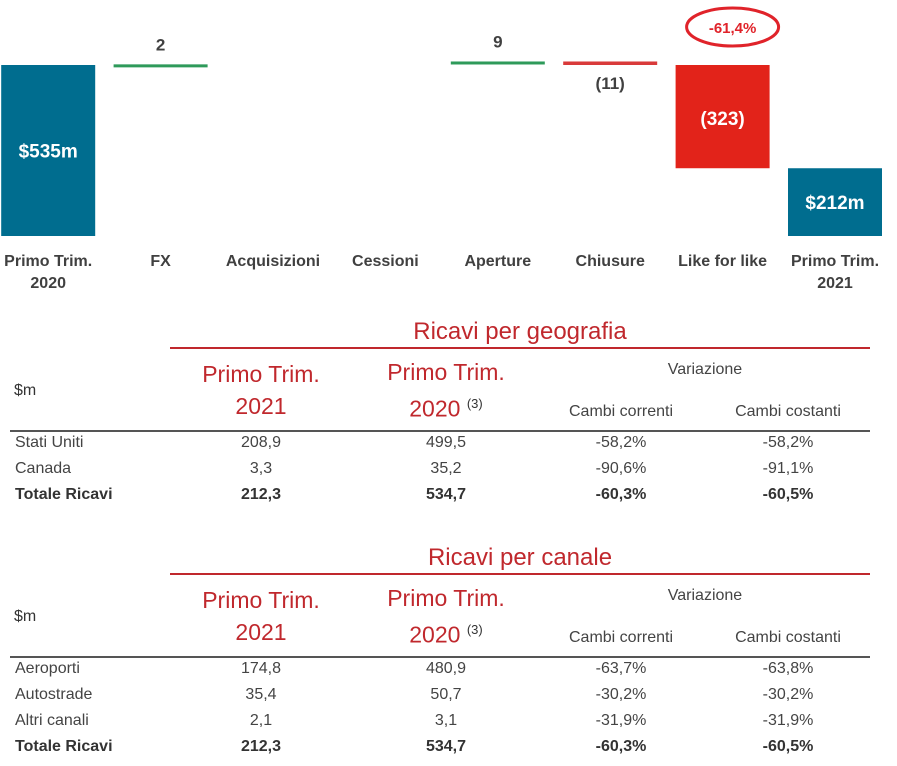  I want to click on geo-cell-v3: -60,3%, so click(621, 494).